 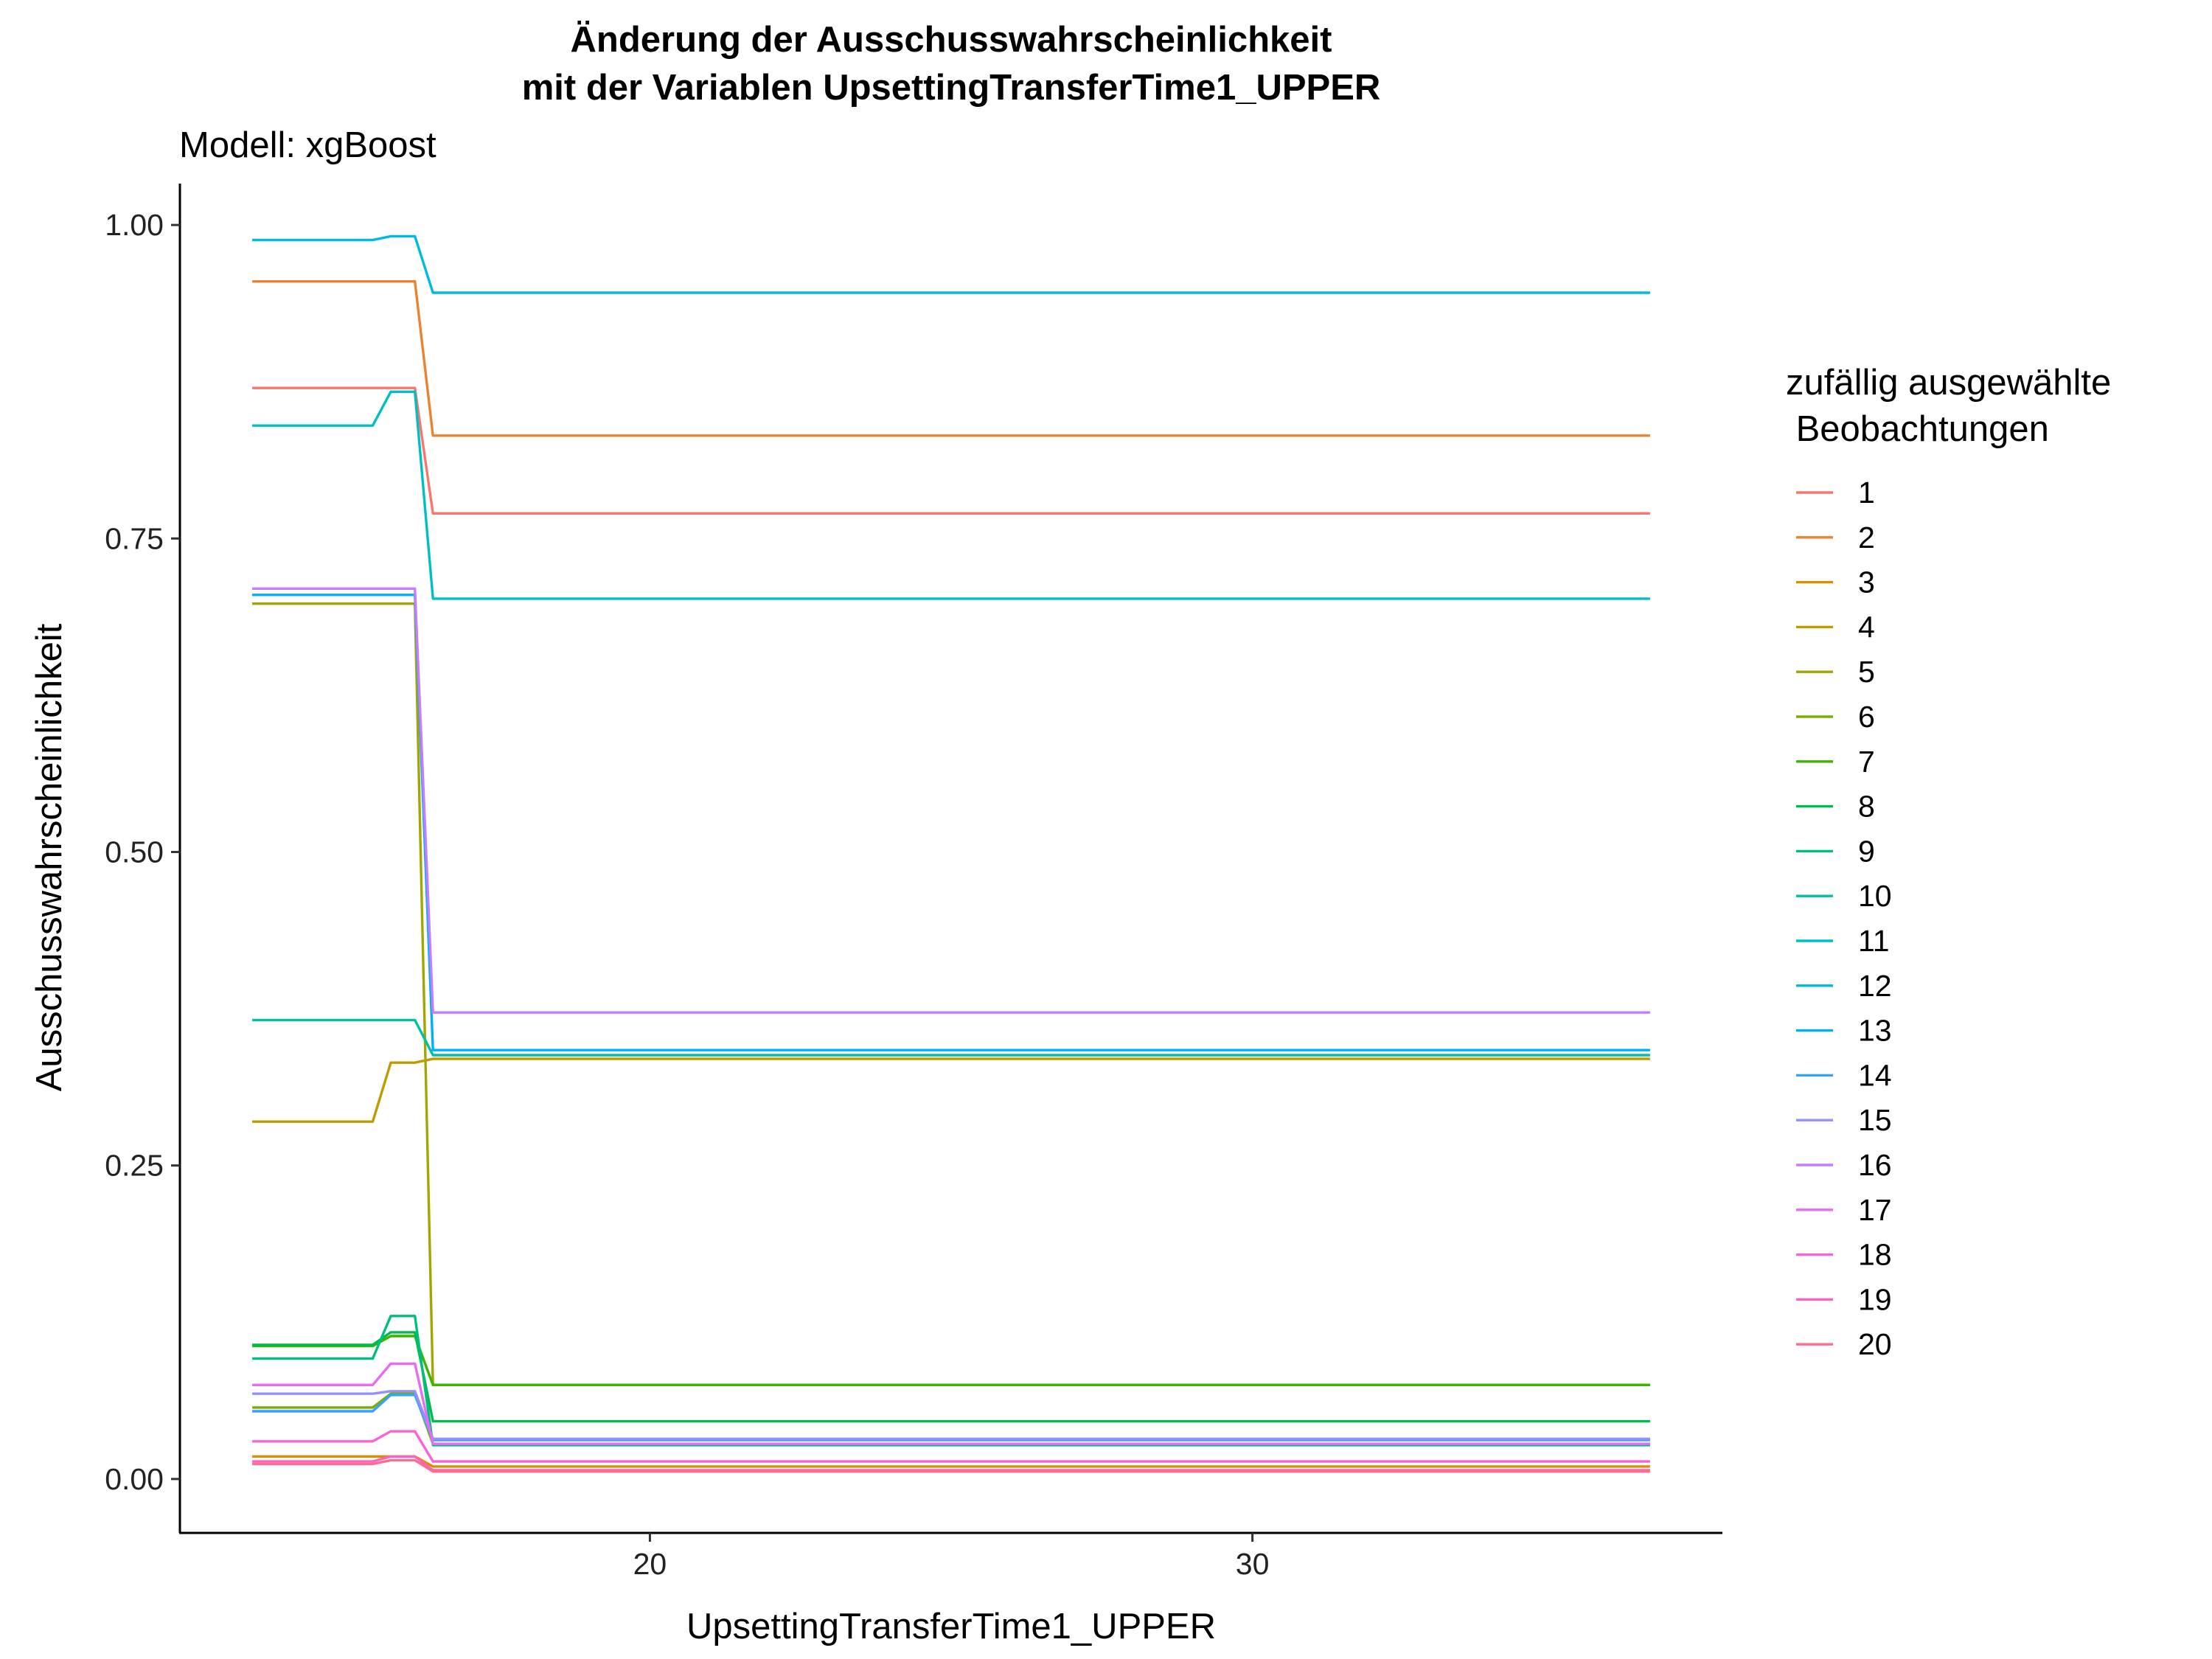 What do you see at coordinates (1875, 1299) in the screenshot?
I see `legend-label-19: 19` at bounding box center [1875, 1299].